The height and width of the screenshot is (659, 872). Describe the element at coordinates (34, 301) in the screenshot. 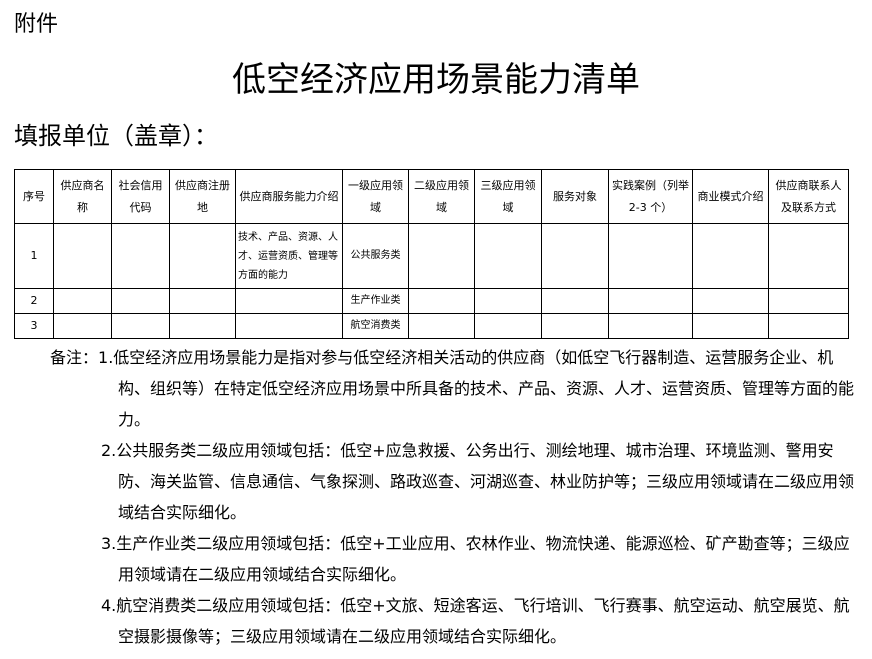

I see `table-cell: 2` at that location.